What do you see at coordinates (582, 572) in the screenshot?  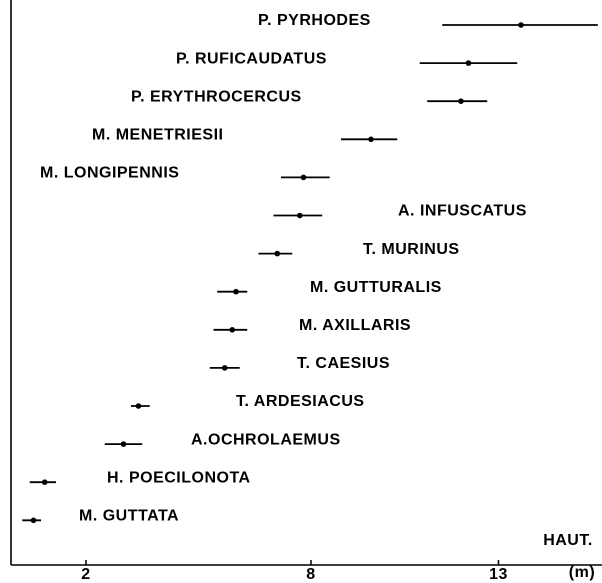 I see `x-axis-unit: (m)` at bounding box center [582, 572].